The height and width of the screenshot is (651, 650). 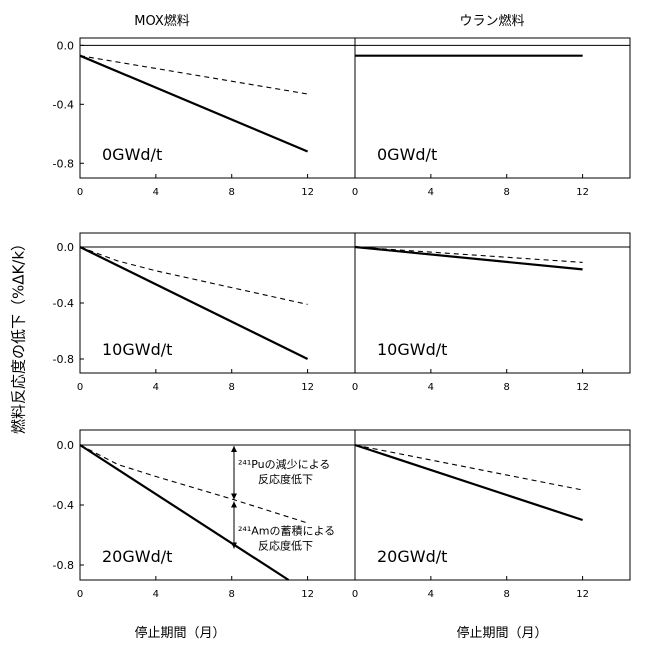 What do you see at coordinates (492, 303) in the screenshot?
I see `panel-4-frame` at bounding box center [492, 303].